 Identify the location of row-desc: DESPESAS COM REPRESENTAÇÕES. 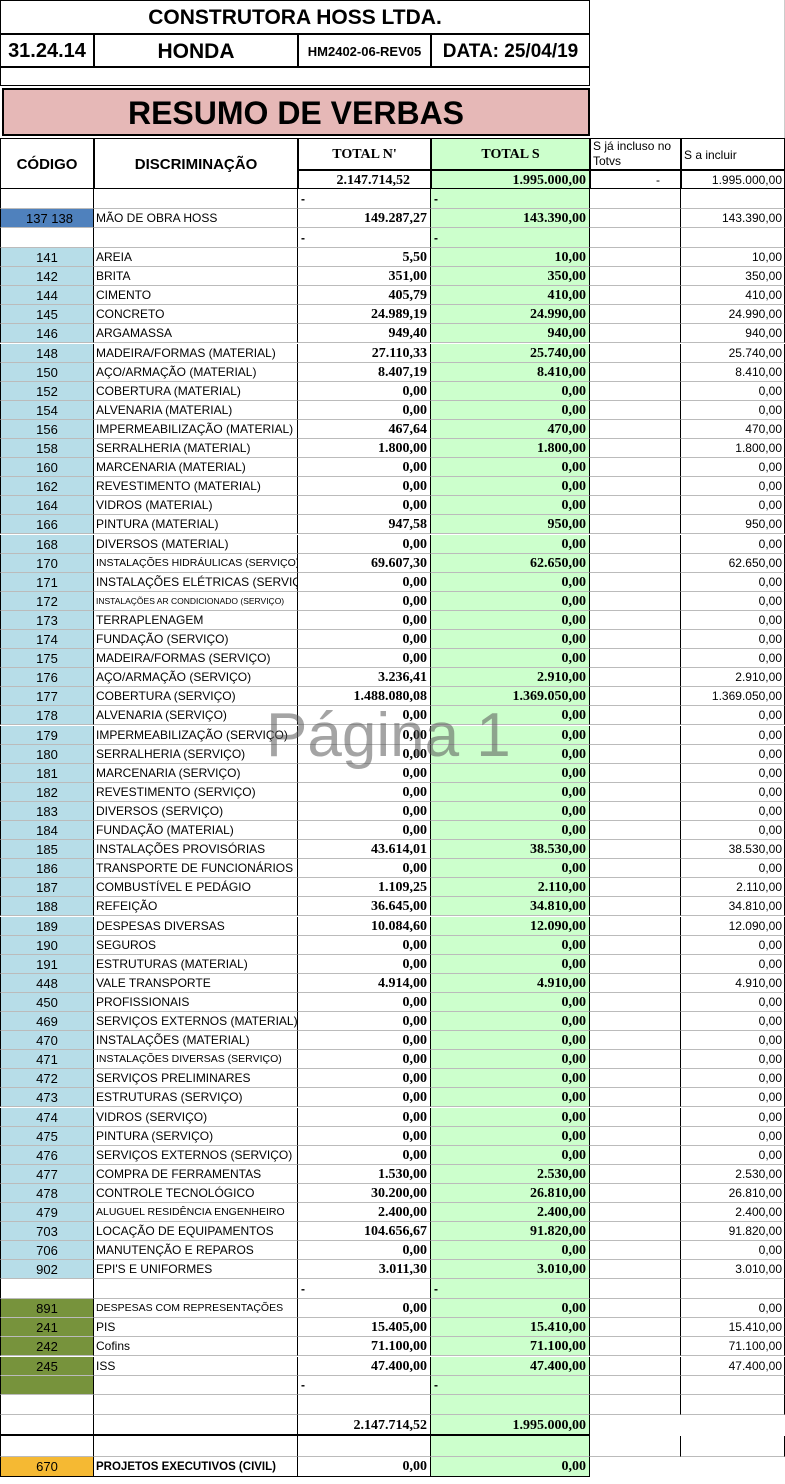
(196, 1308).